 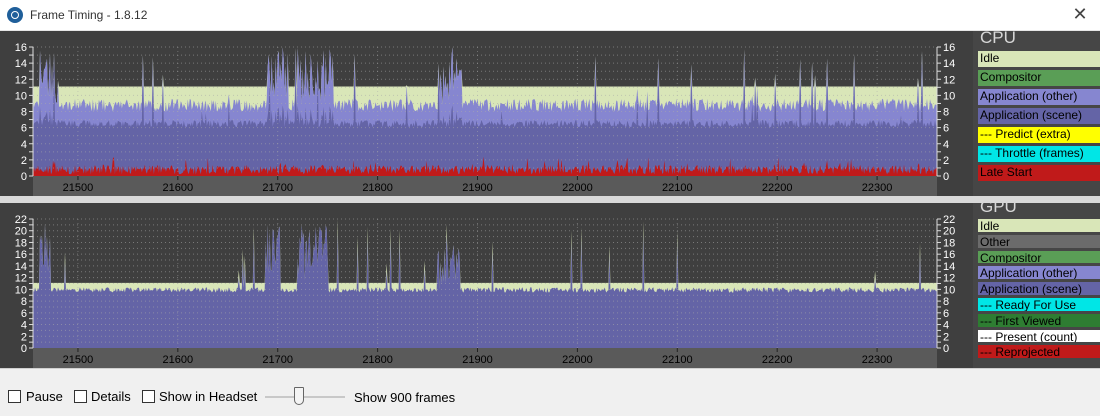 What do you see at coordinates (111, 396) in the screenshot?
I see `details-label: Details` at bounding box center [111, 396].